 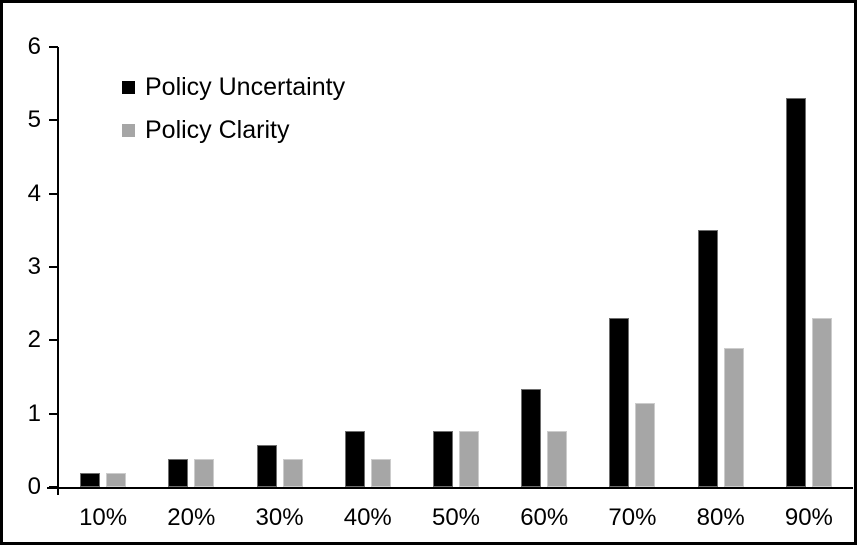 What do you see at coordinates (733, 417) in the screenshot?
I see `bar-policy-clarity-80%` at bounding box center [733, 417].